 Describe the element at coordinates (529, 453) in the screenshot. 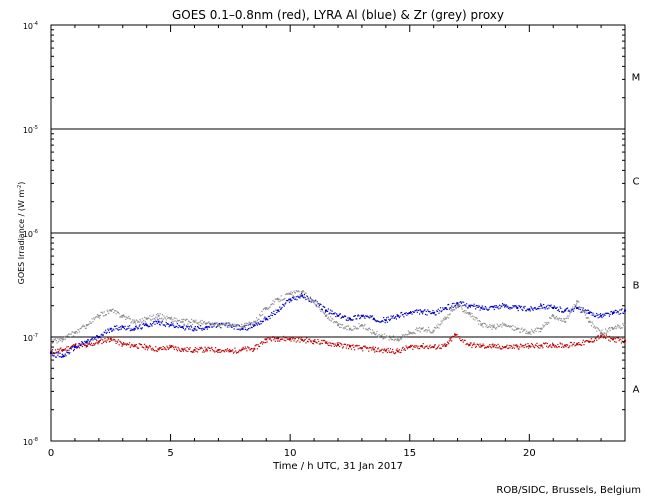

I see `x-tick-label: 20` at that location.